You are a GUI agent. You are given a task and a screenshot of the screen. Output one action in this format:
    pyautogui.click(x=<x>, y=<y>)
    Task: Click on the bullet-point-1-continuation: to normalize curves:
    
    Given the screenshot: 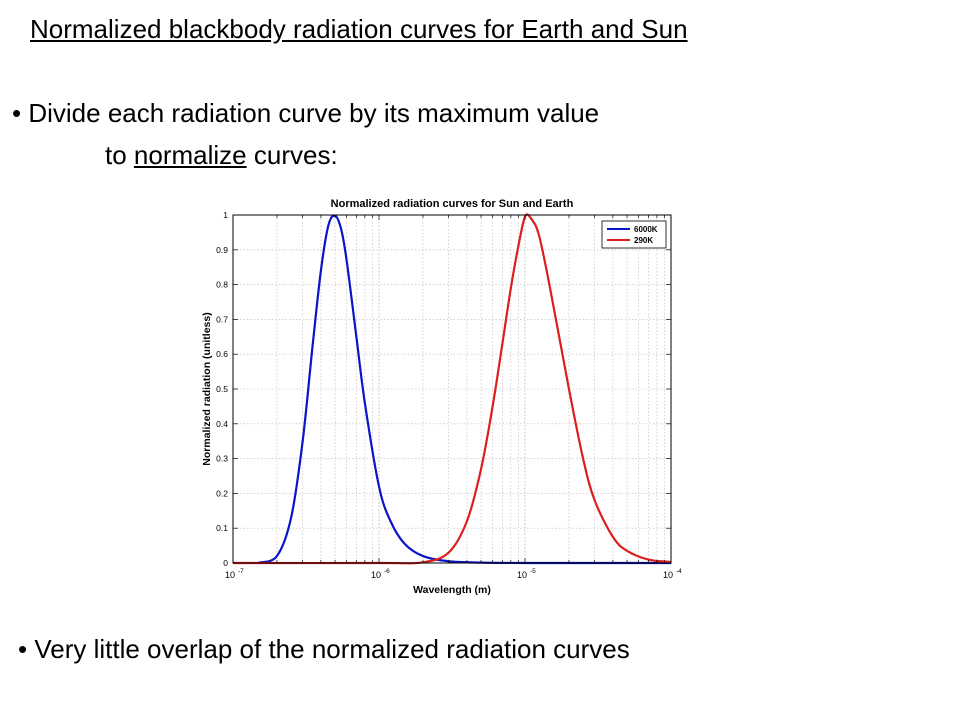 What is the action you would take?
    pyautogui.click(x=221, y=155)
    